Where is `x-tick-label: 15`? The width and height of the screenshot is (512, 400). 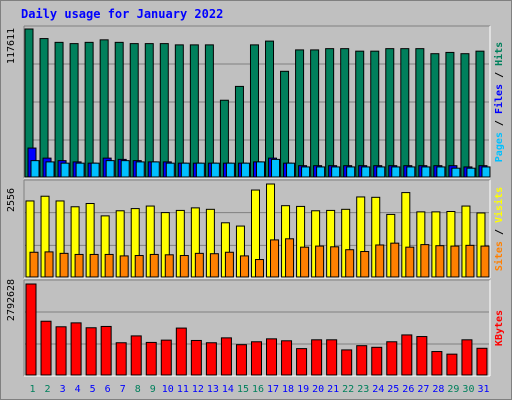
x-tick-label: 15 is located at coordinates (243, 389).